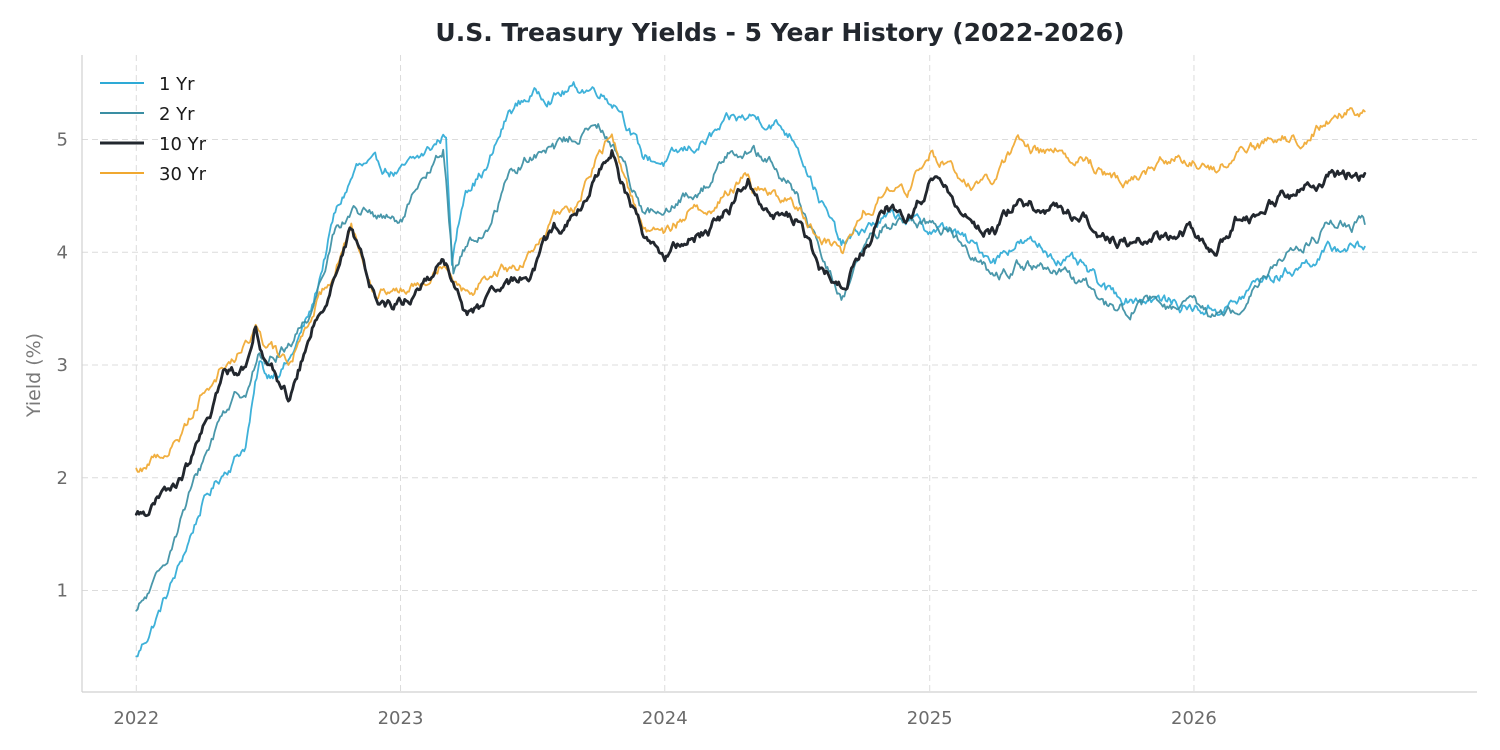  What do you see at coordinates (62, 365) in the screenshot?
I see `y-tick-label: 3` at bounding box center [62, 365].